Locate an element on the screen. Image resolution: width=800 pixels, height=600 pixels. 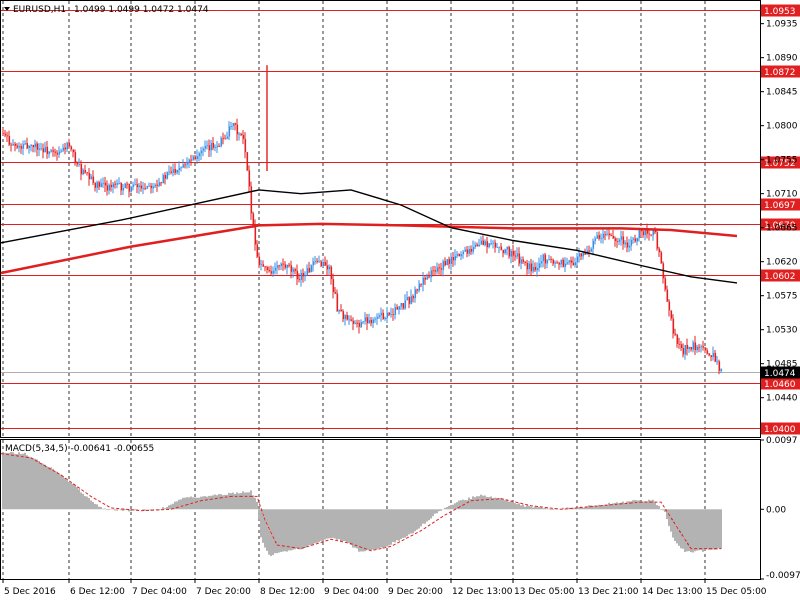
y-tick-label: 1.0485 is located at coordinates (782, 365).